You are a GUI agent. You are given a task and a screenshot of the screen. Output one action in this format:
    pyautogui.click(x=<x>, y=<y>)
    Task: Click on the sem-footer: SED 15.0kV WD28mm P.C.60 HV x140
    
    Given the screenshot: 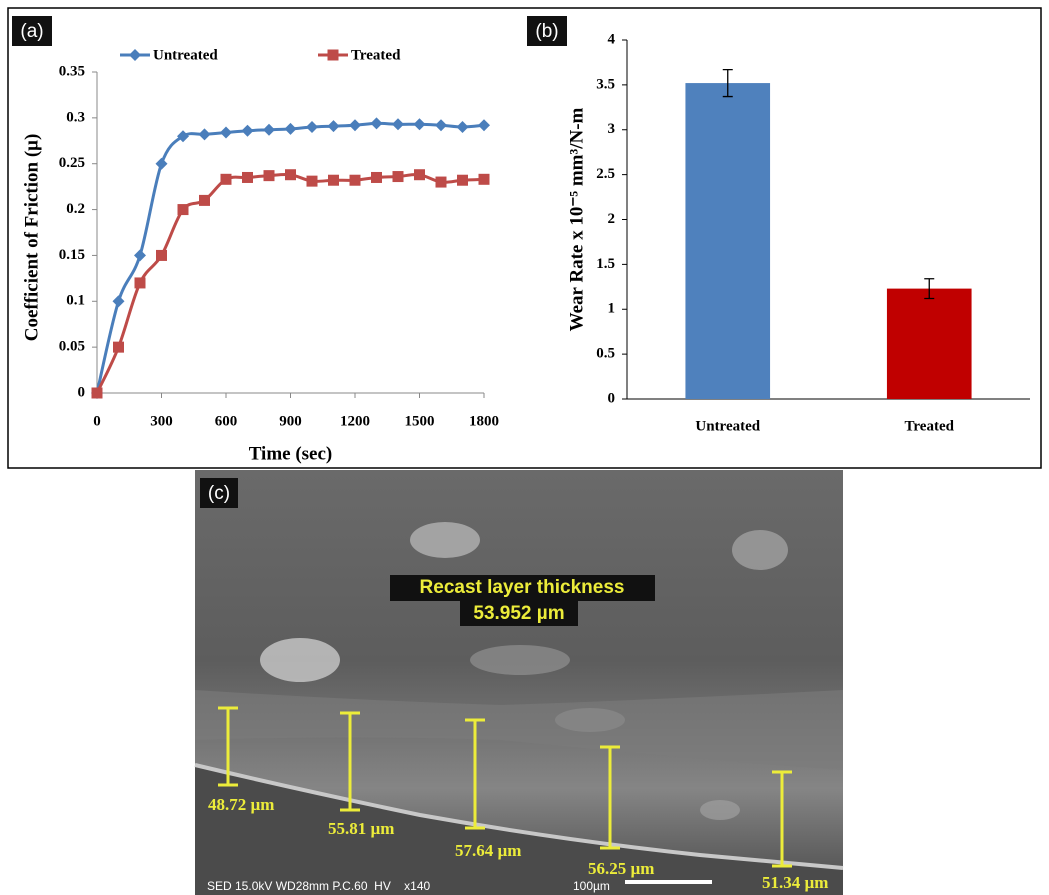 What is the action you would take?
    pyautogui.click(x=319, y=886)
    